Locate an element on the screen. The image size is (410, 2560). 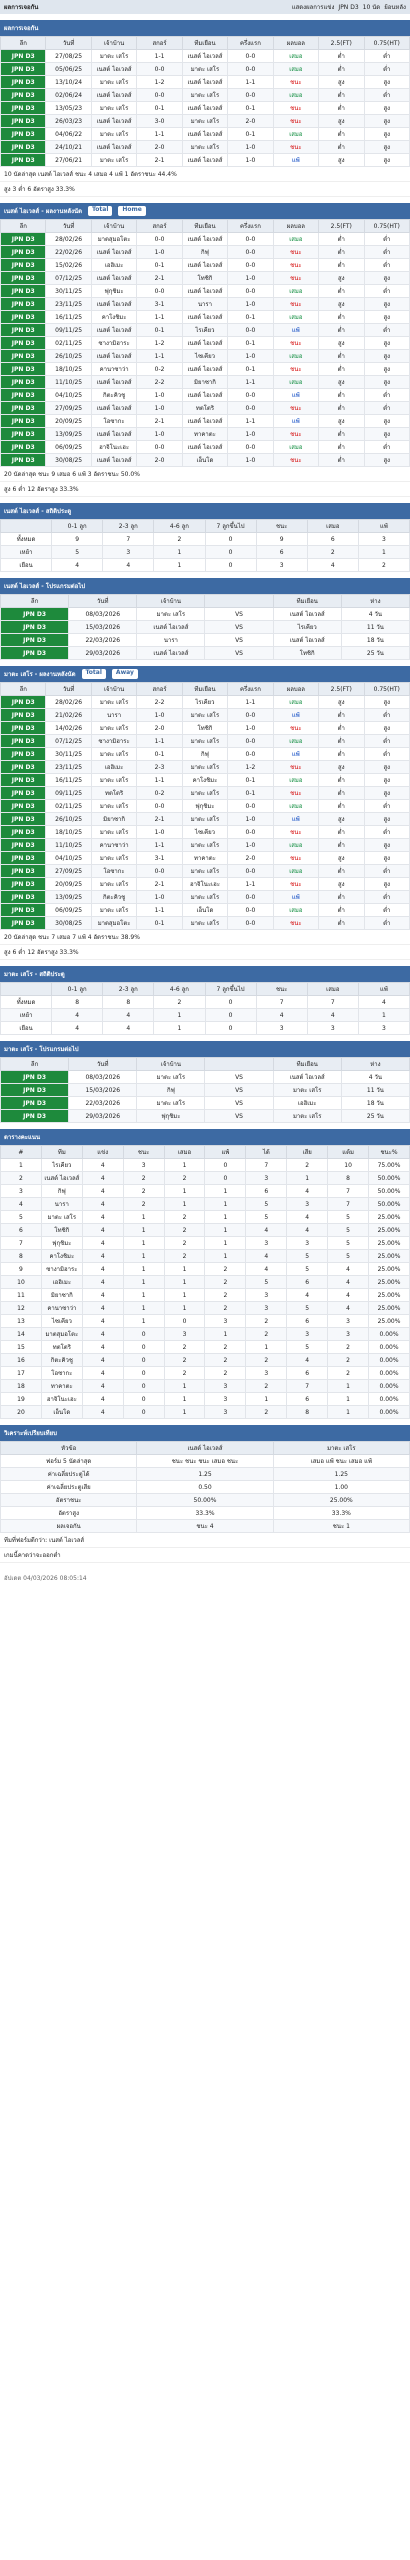
cell: 30/08/25 is located at coordinates (68, 460).